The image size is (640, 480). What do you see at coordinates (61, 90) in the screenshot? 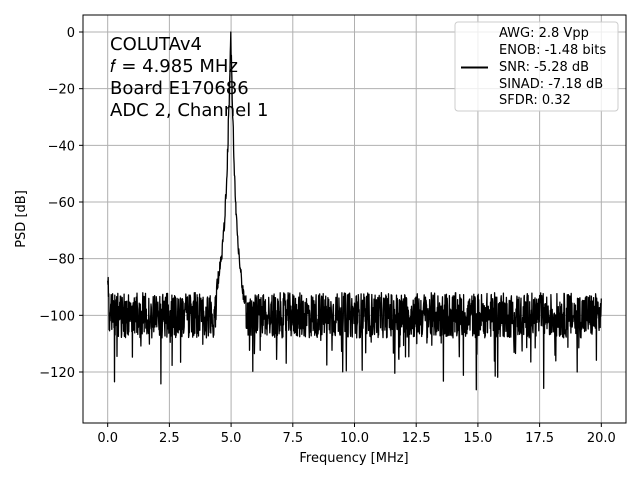
I see `y-tick-label: −20` at bounding box center [61, 90].